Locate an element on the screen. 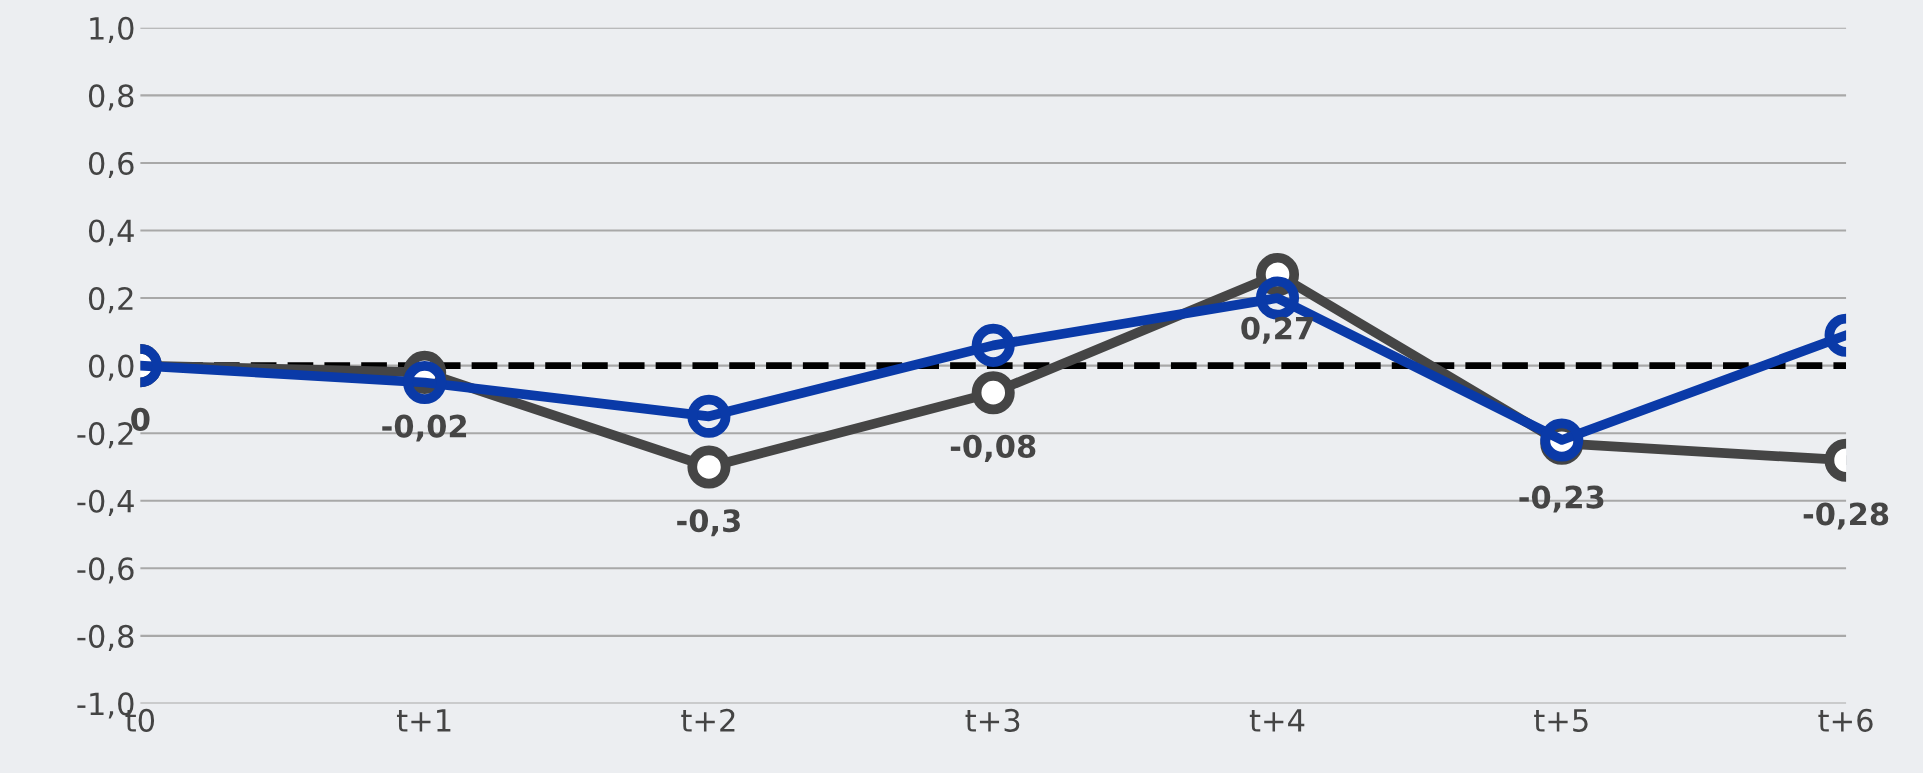 This screenshot has height=773, width=1923. y-tick-label: 1,0 is located at coordinates (112, 29).